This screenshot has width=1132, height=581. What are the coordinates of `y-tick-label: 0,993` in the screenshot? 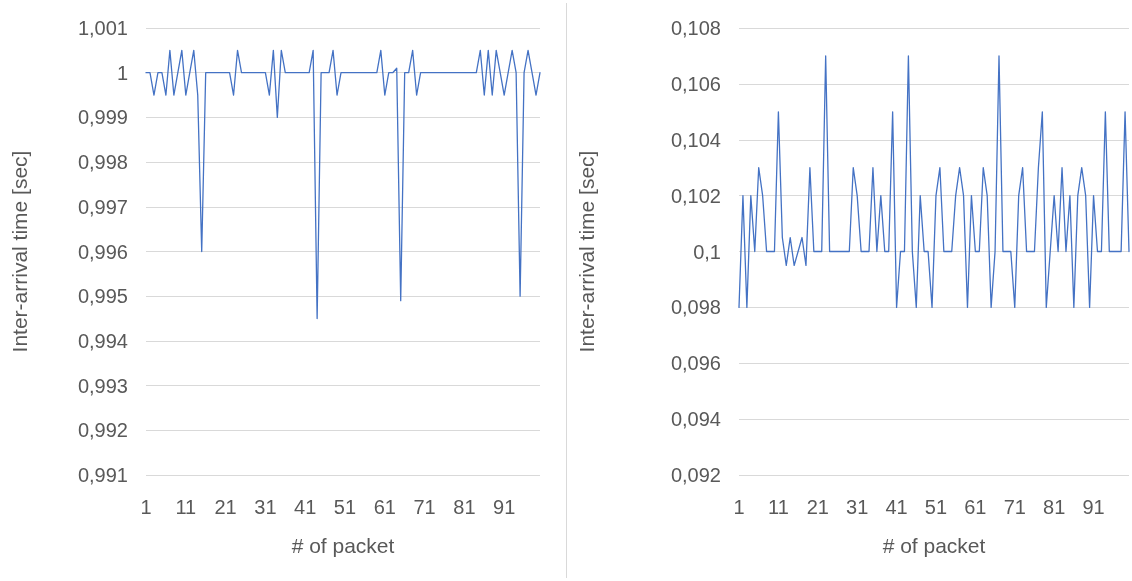 It's located at (102, 385).